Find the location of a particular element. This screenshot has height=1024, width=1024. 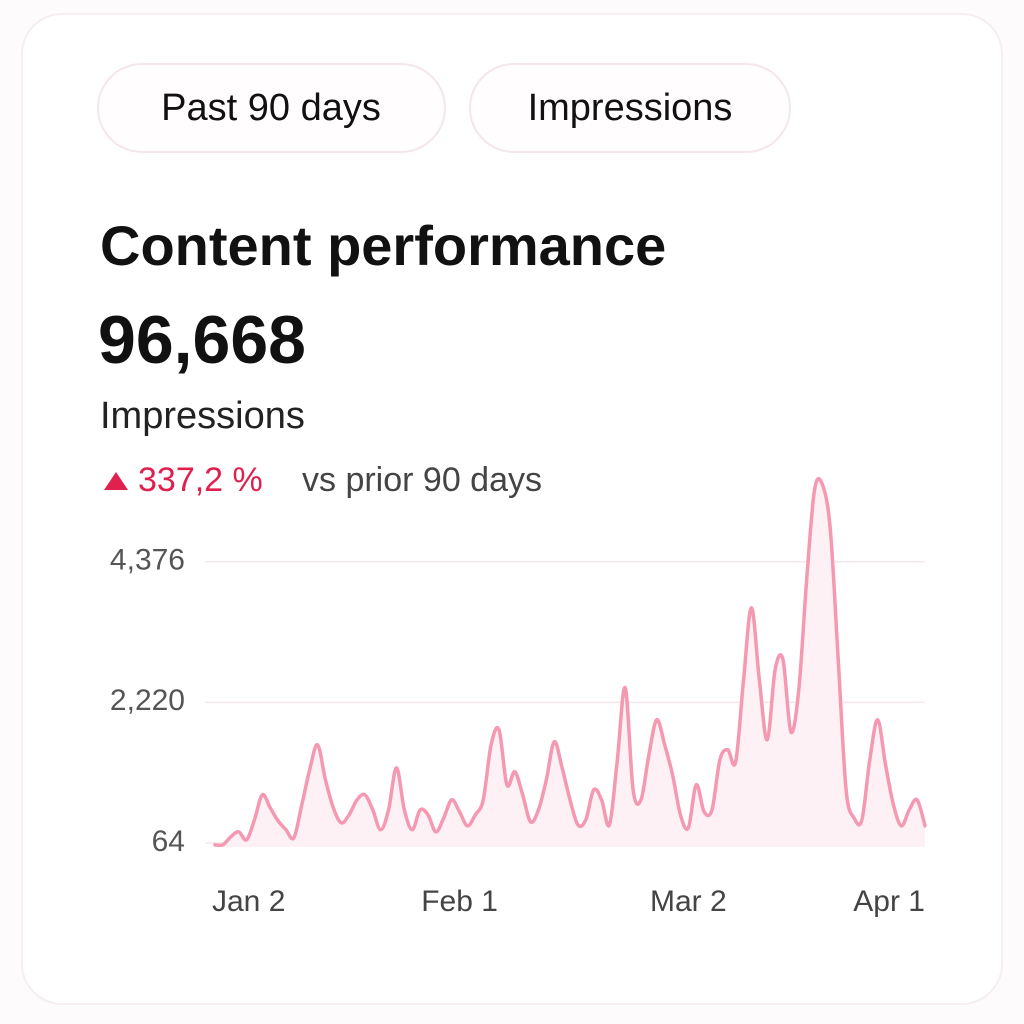

comparison: vs prior 90 days is located at coordinates (422, 480).